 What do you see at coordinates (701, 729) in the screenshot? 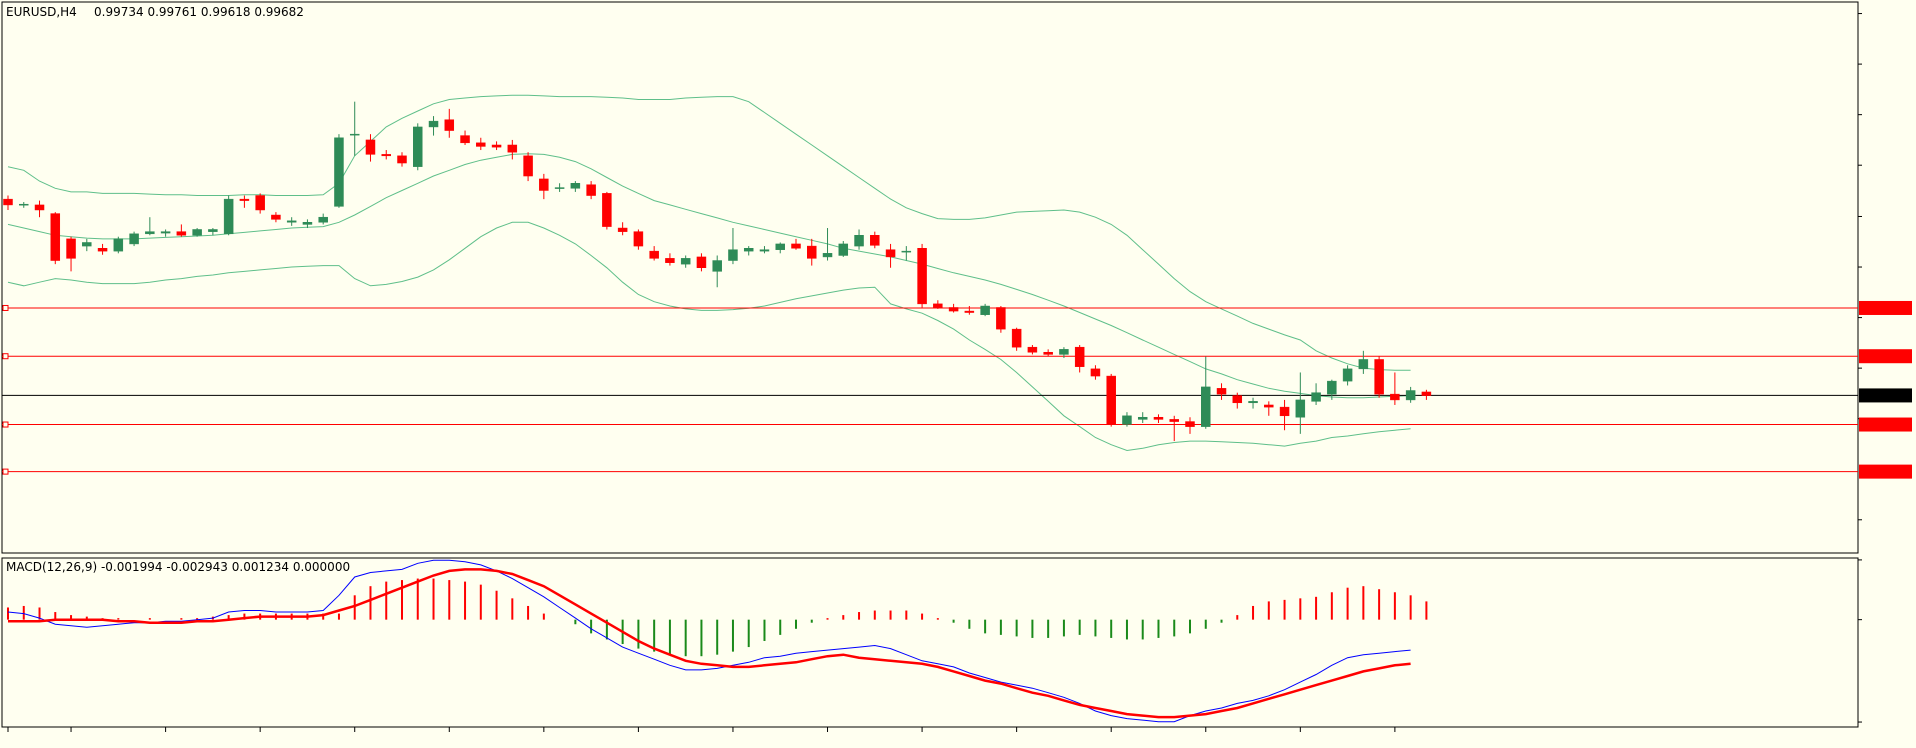
I see `time-axis` at bounding box center [701, 729].